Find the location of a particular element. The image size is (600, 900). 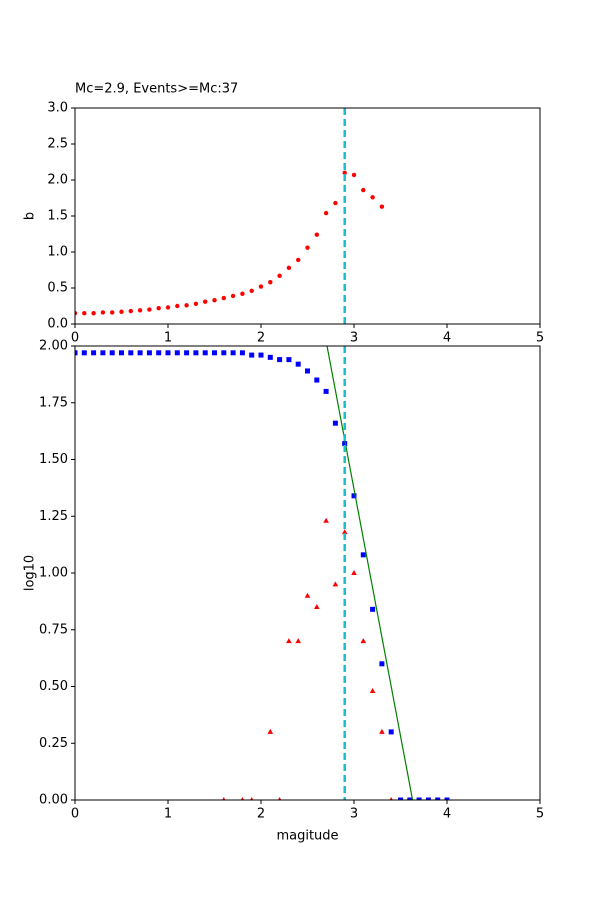

x-tick-label: 5 is located at coordinates (540, 338).